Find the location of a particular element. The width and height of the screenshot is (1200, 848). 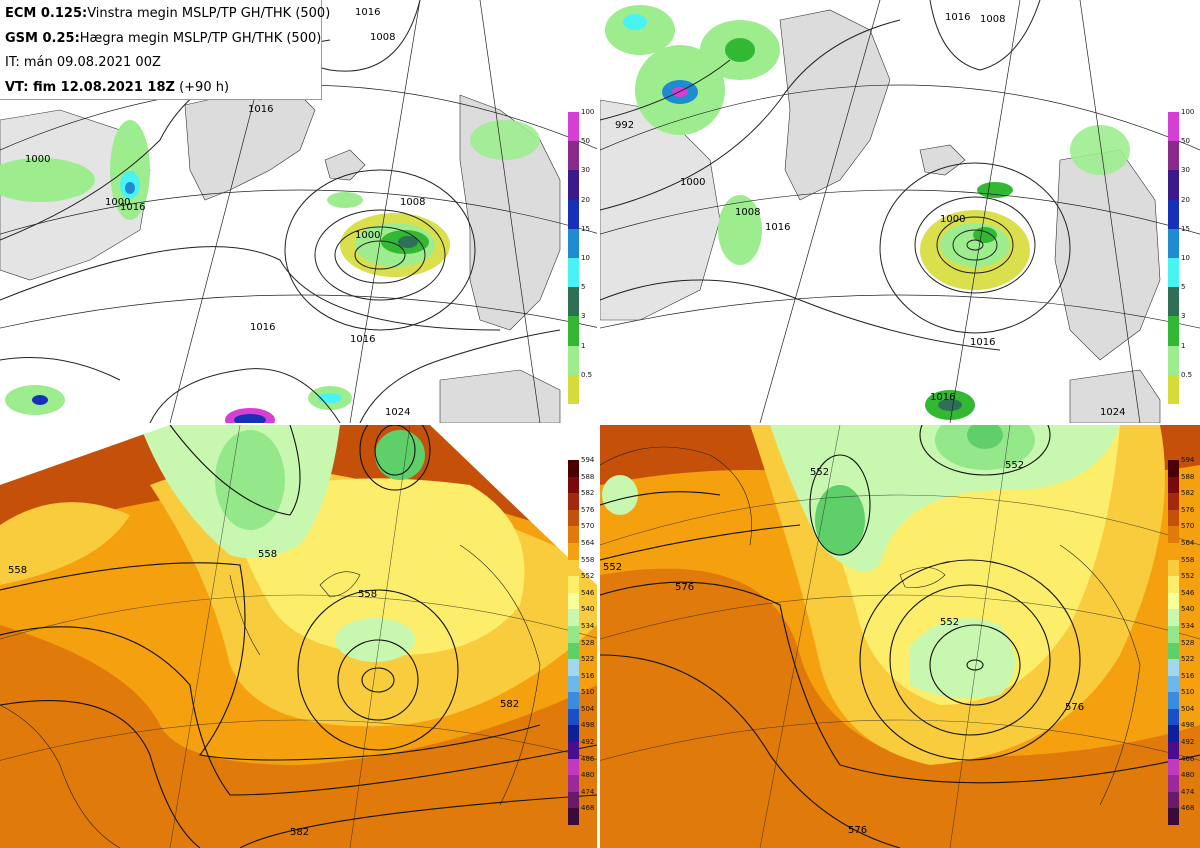

ecm-model-desc: Vinstra megin MSLP/TP GH/THK (500) is located at coordinates (209, 13).